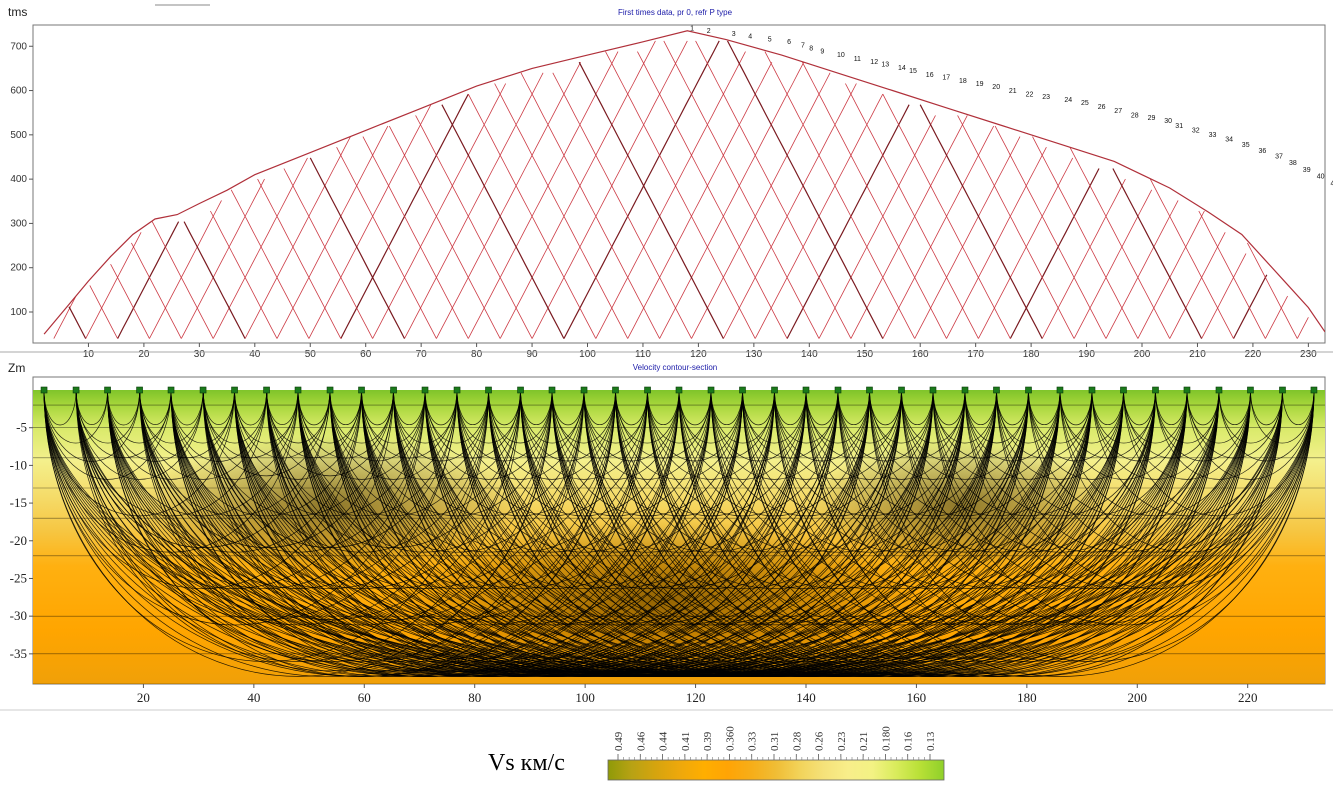 Image resolution: width=1333 pixels, height=796 pixels. I want to click on x-tick-label: 100, so click(587, 354).